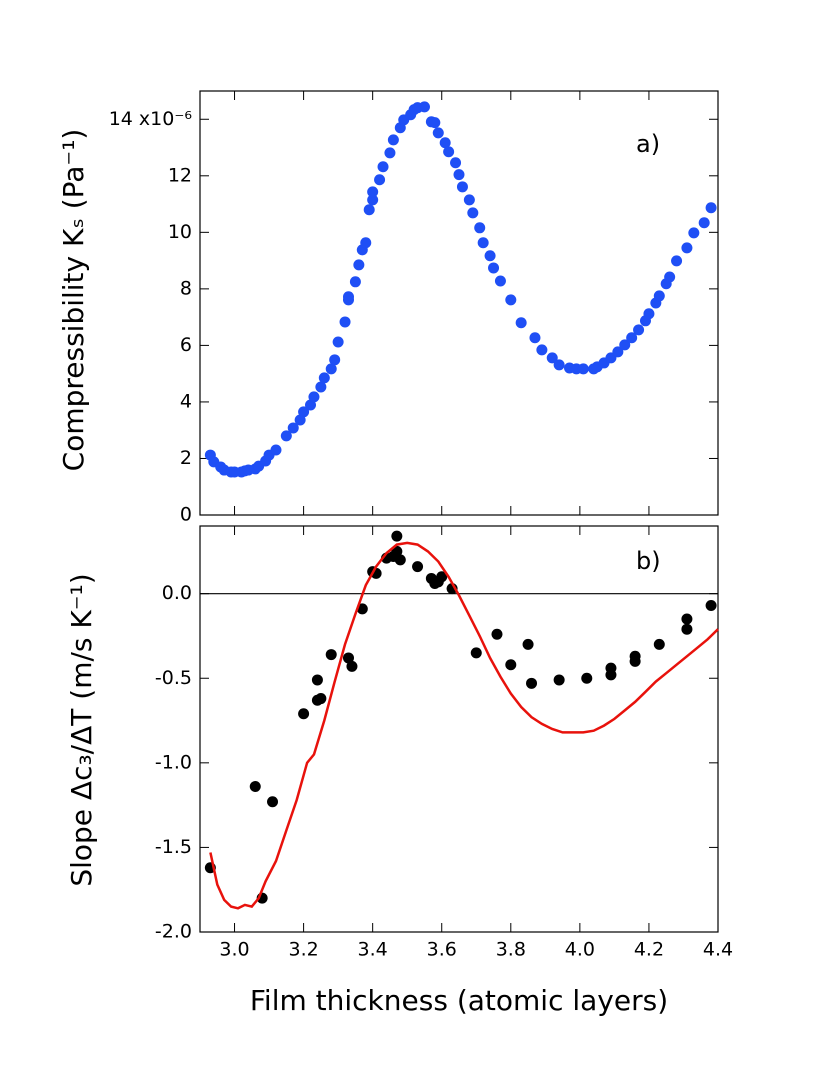 The height and width of the screenshot is (1079, 830). I want to click on panel-label: b), so click(648, 561).